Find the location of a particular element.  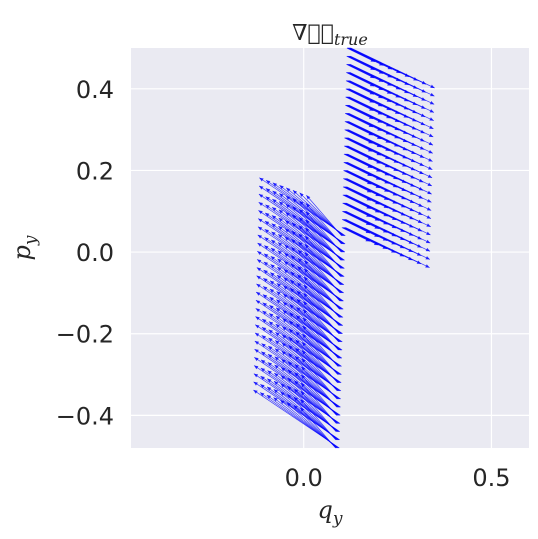

chart-title: ∇⃗ℋtrue is located at coordinates (330, 35).